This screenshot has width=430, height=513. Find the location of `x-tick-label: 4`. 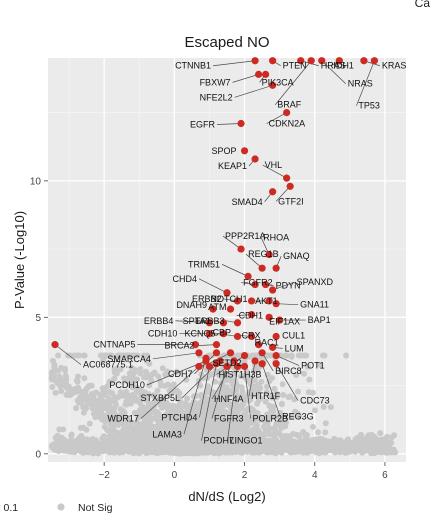

x-tick-label: 4 is located at coordinates (315, 475).